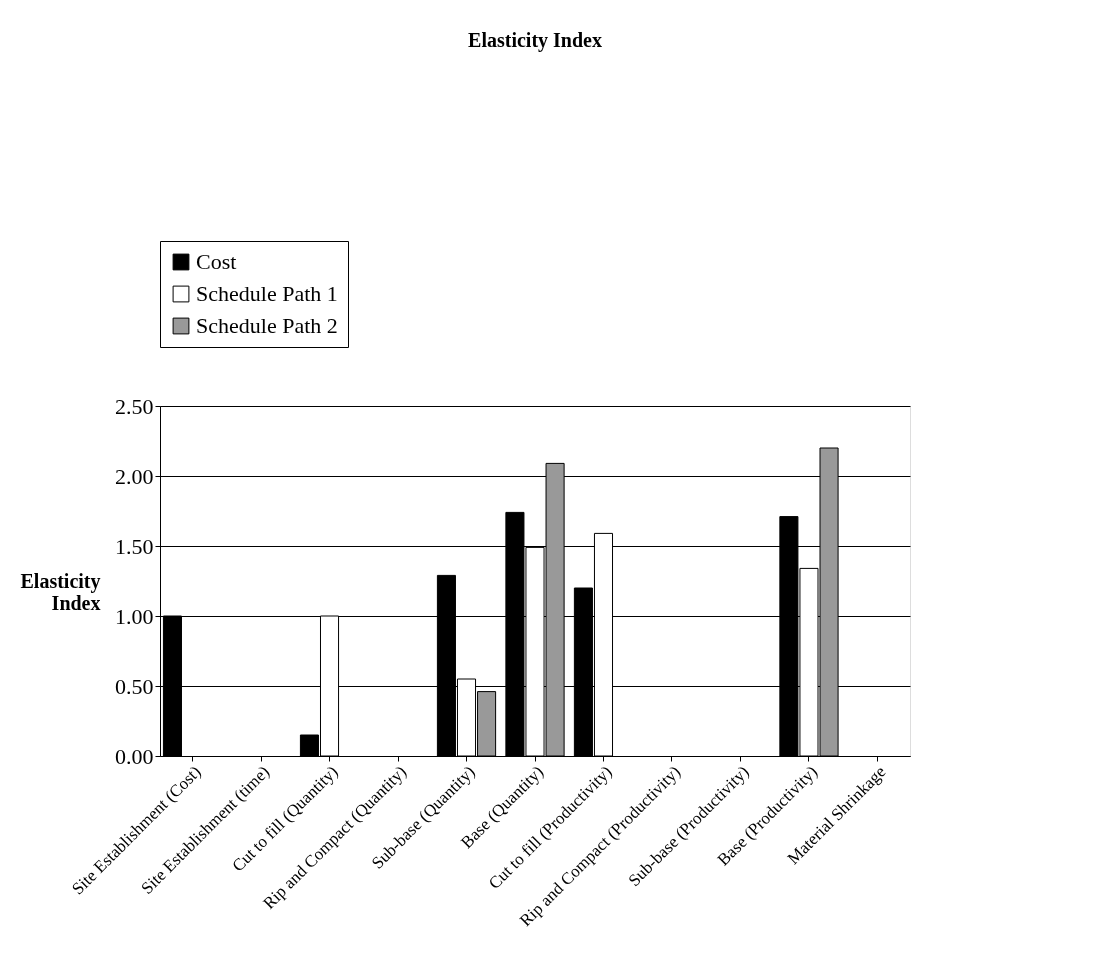 The image size is (1109, 965). Describe the element at coordinates (535, 40) in the screenshot. I see `chart-title: Elasticity Index` at that location.